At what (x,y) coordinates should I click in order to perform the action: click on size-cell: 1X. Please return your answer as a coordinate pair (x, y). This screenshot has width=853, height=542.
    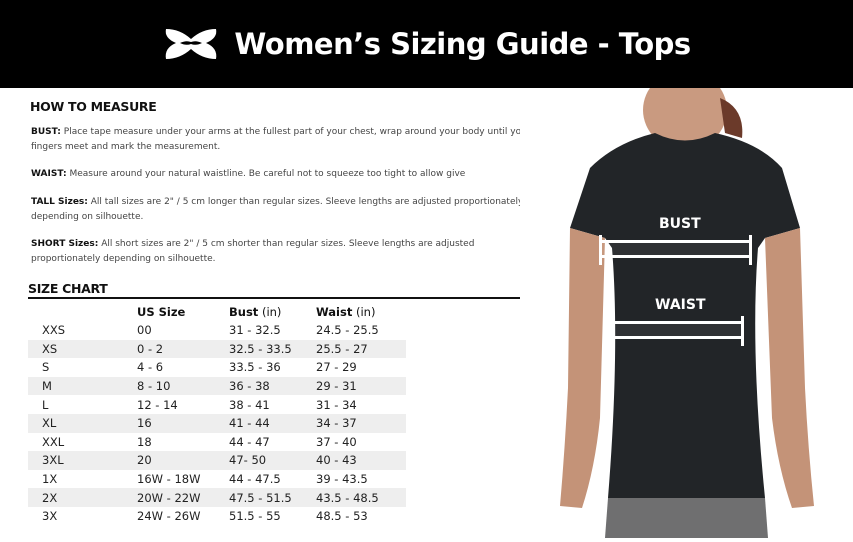
    Looking at the image, I should click on (50, 479).